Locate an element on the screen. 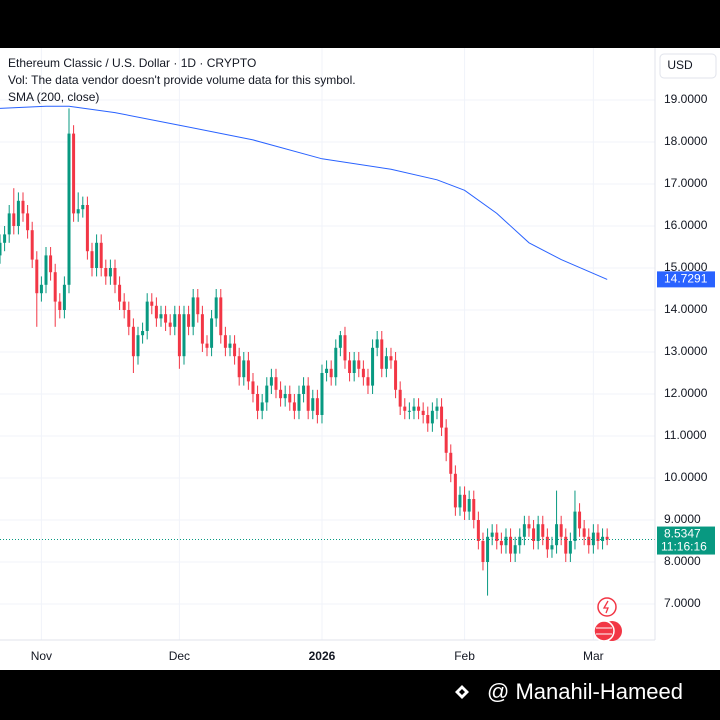 The height and width of the screenshot is (720, 720). last-price-label: 8.5347 is located at coordinates (682, 534).